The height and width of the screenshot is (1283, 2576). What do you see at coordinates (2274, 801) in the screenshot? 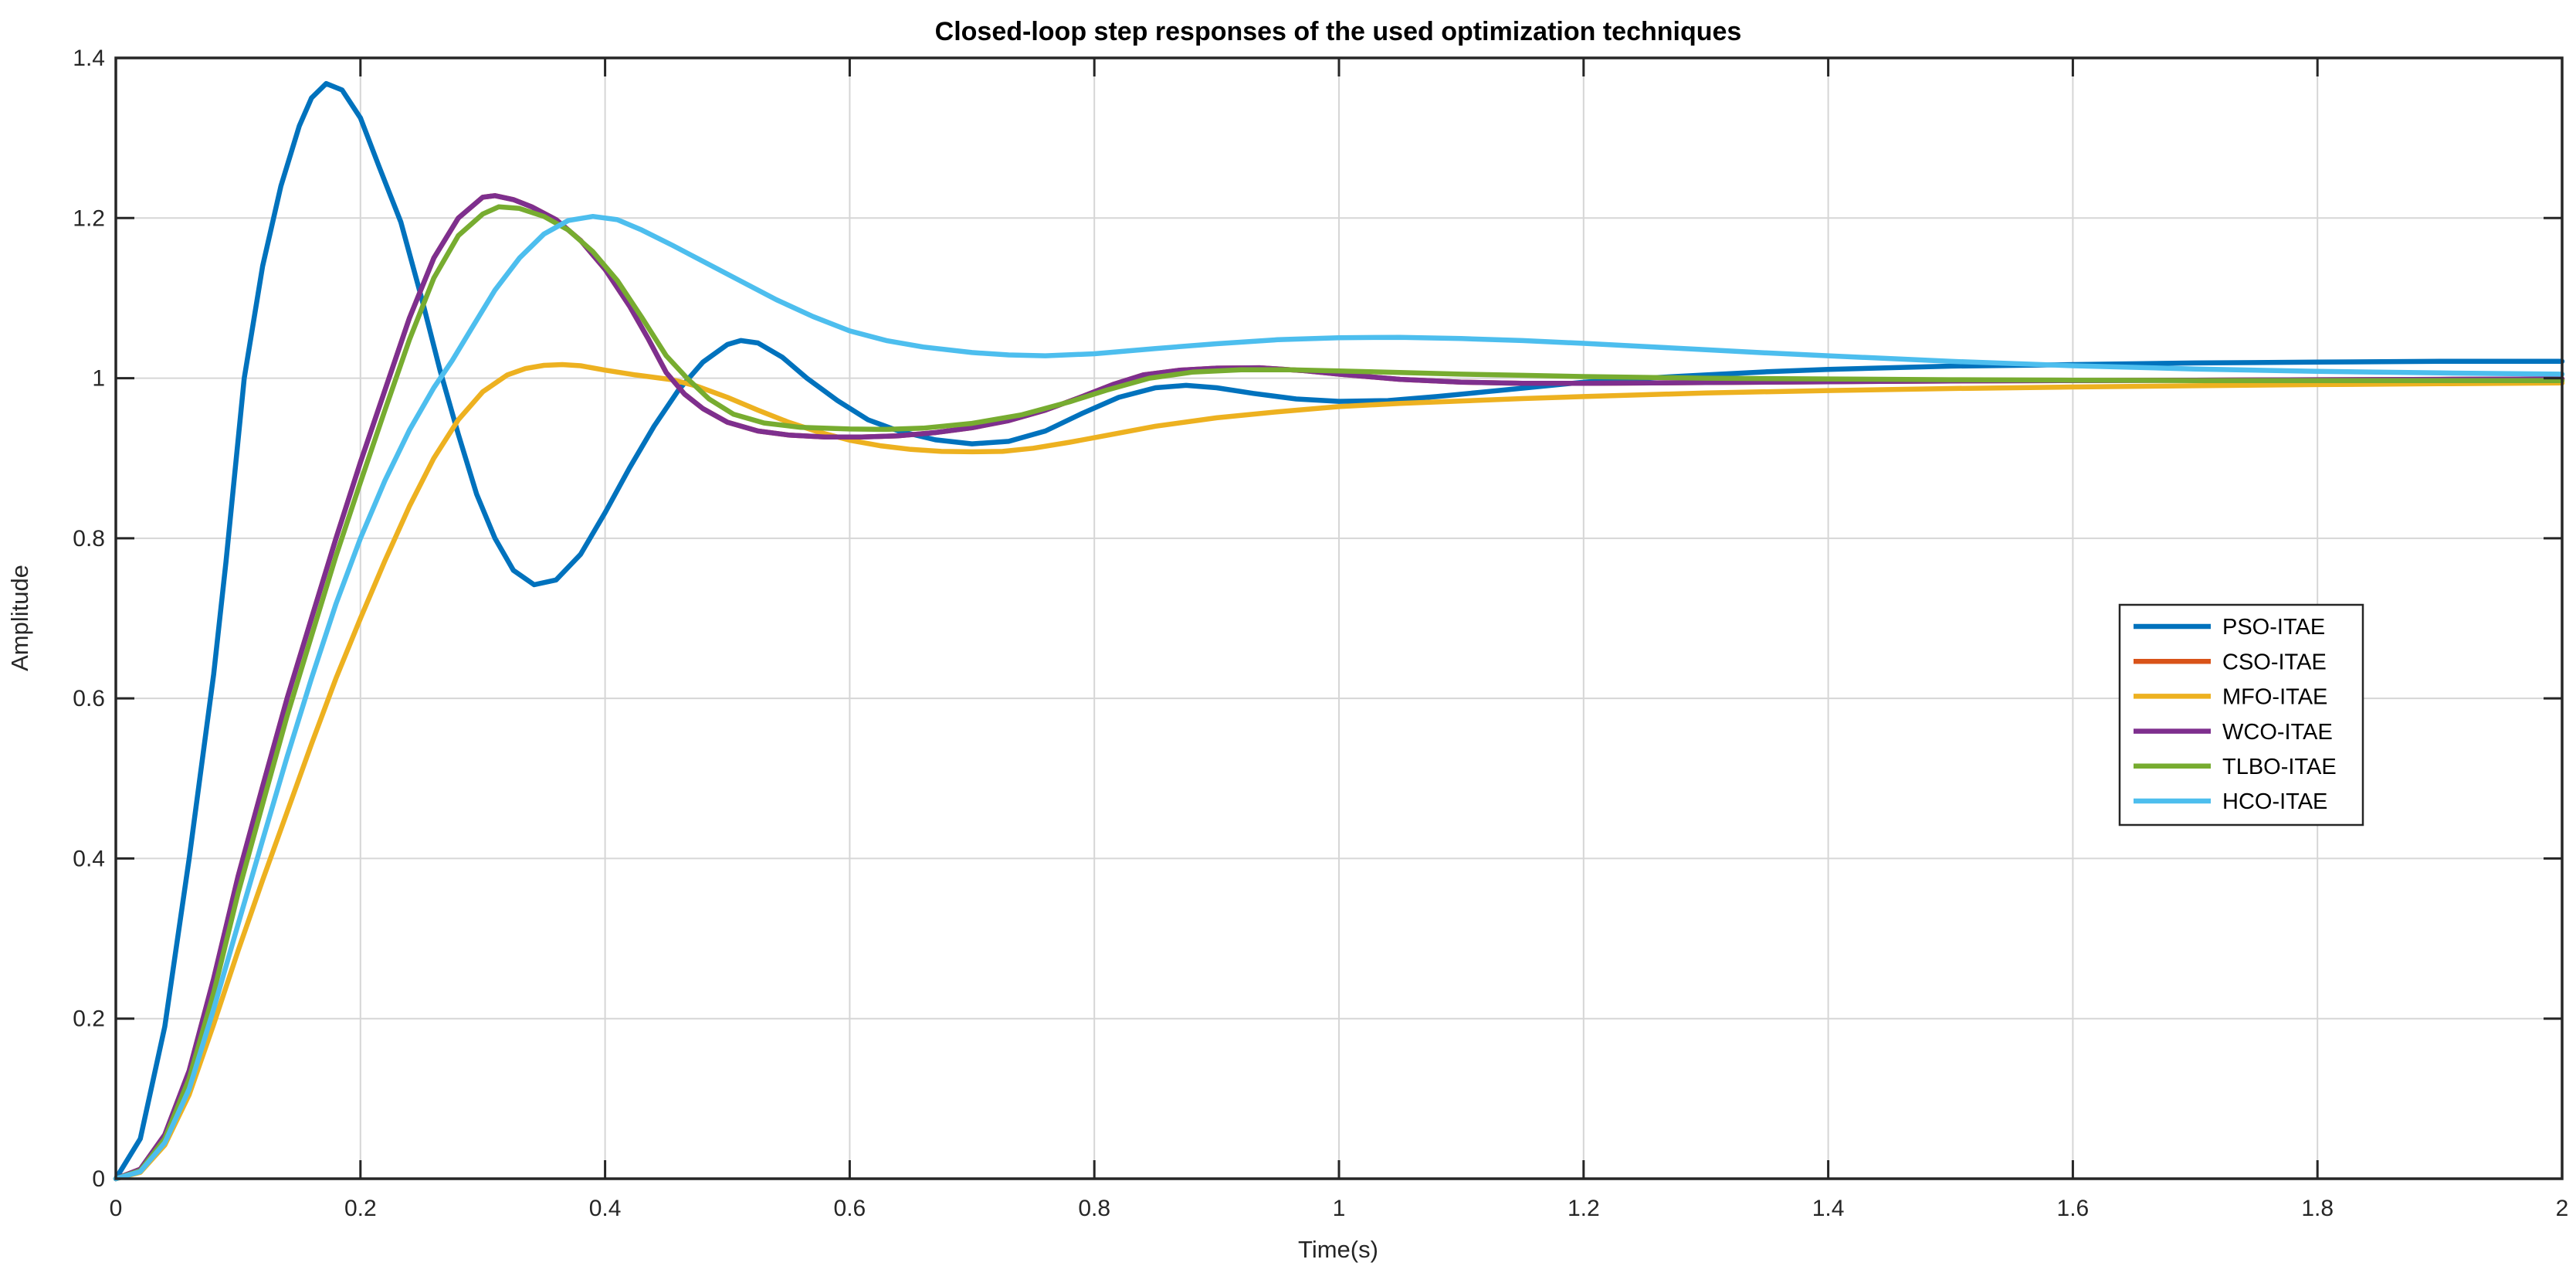
I see `legend-label-hco-itae: HCO-ITAE` at bounding box center [2274, 801].